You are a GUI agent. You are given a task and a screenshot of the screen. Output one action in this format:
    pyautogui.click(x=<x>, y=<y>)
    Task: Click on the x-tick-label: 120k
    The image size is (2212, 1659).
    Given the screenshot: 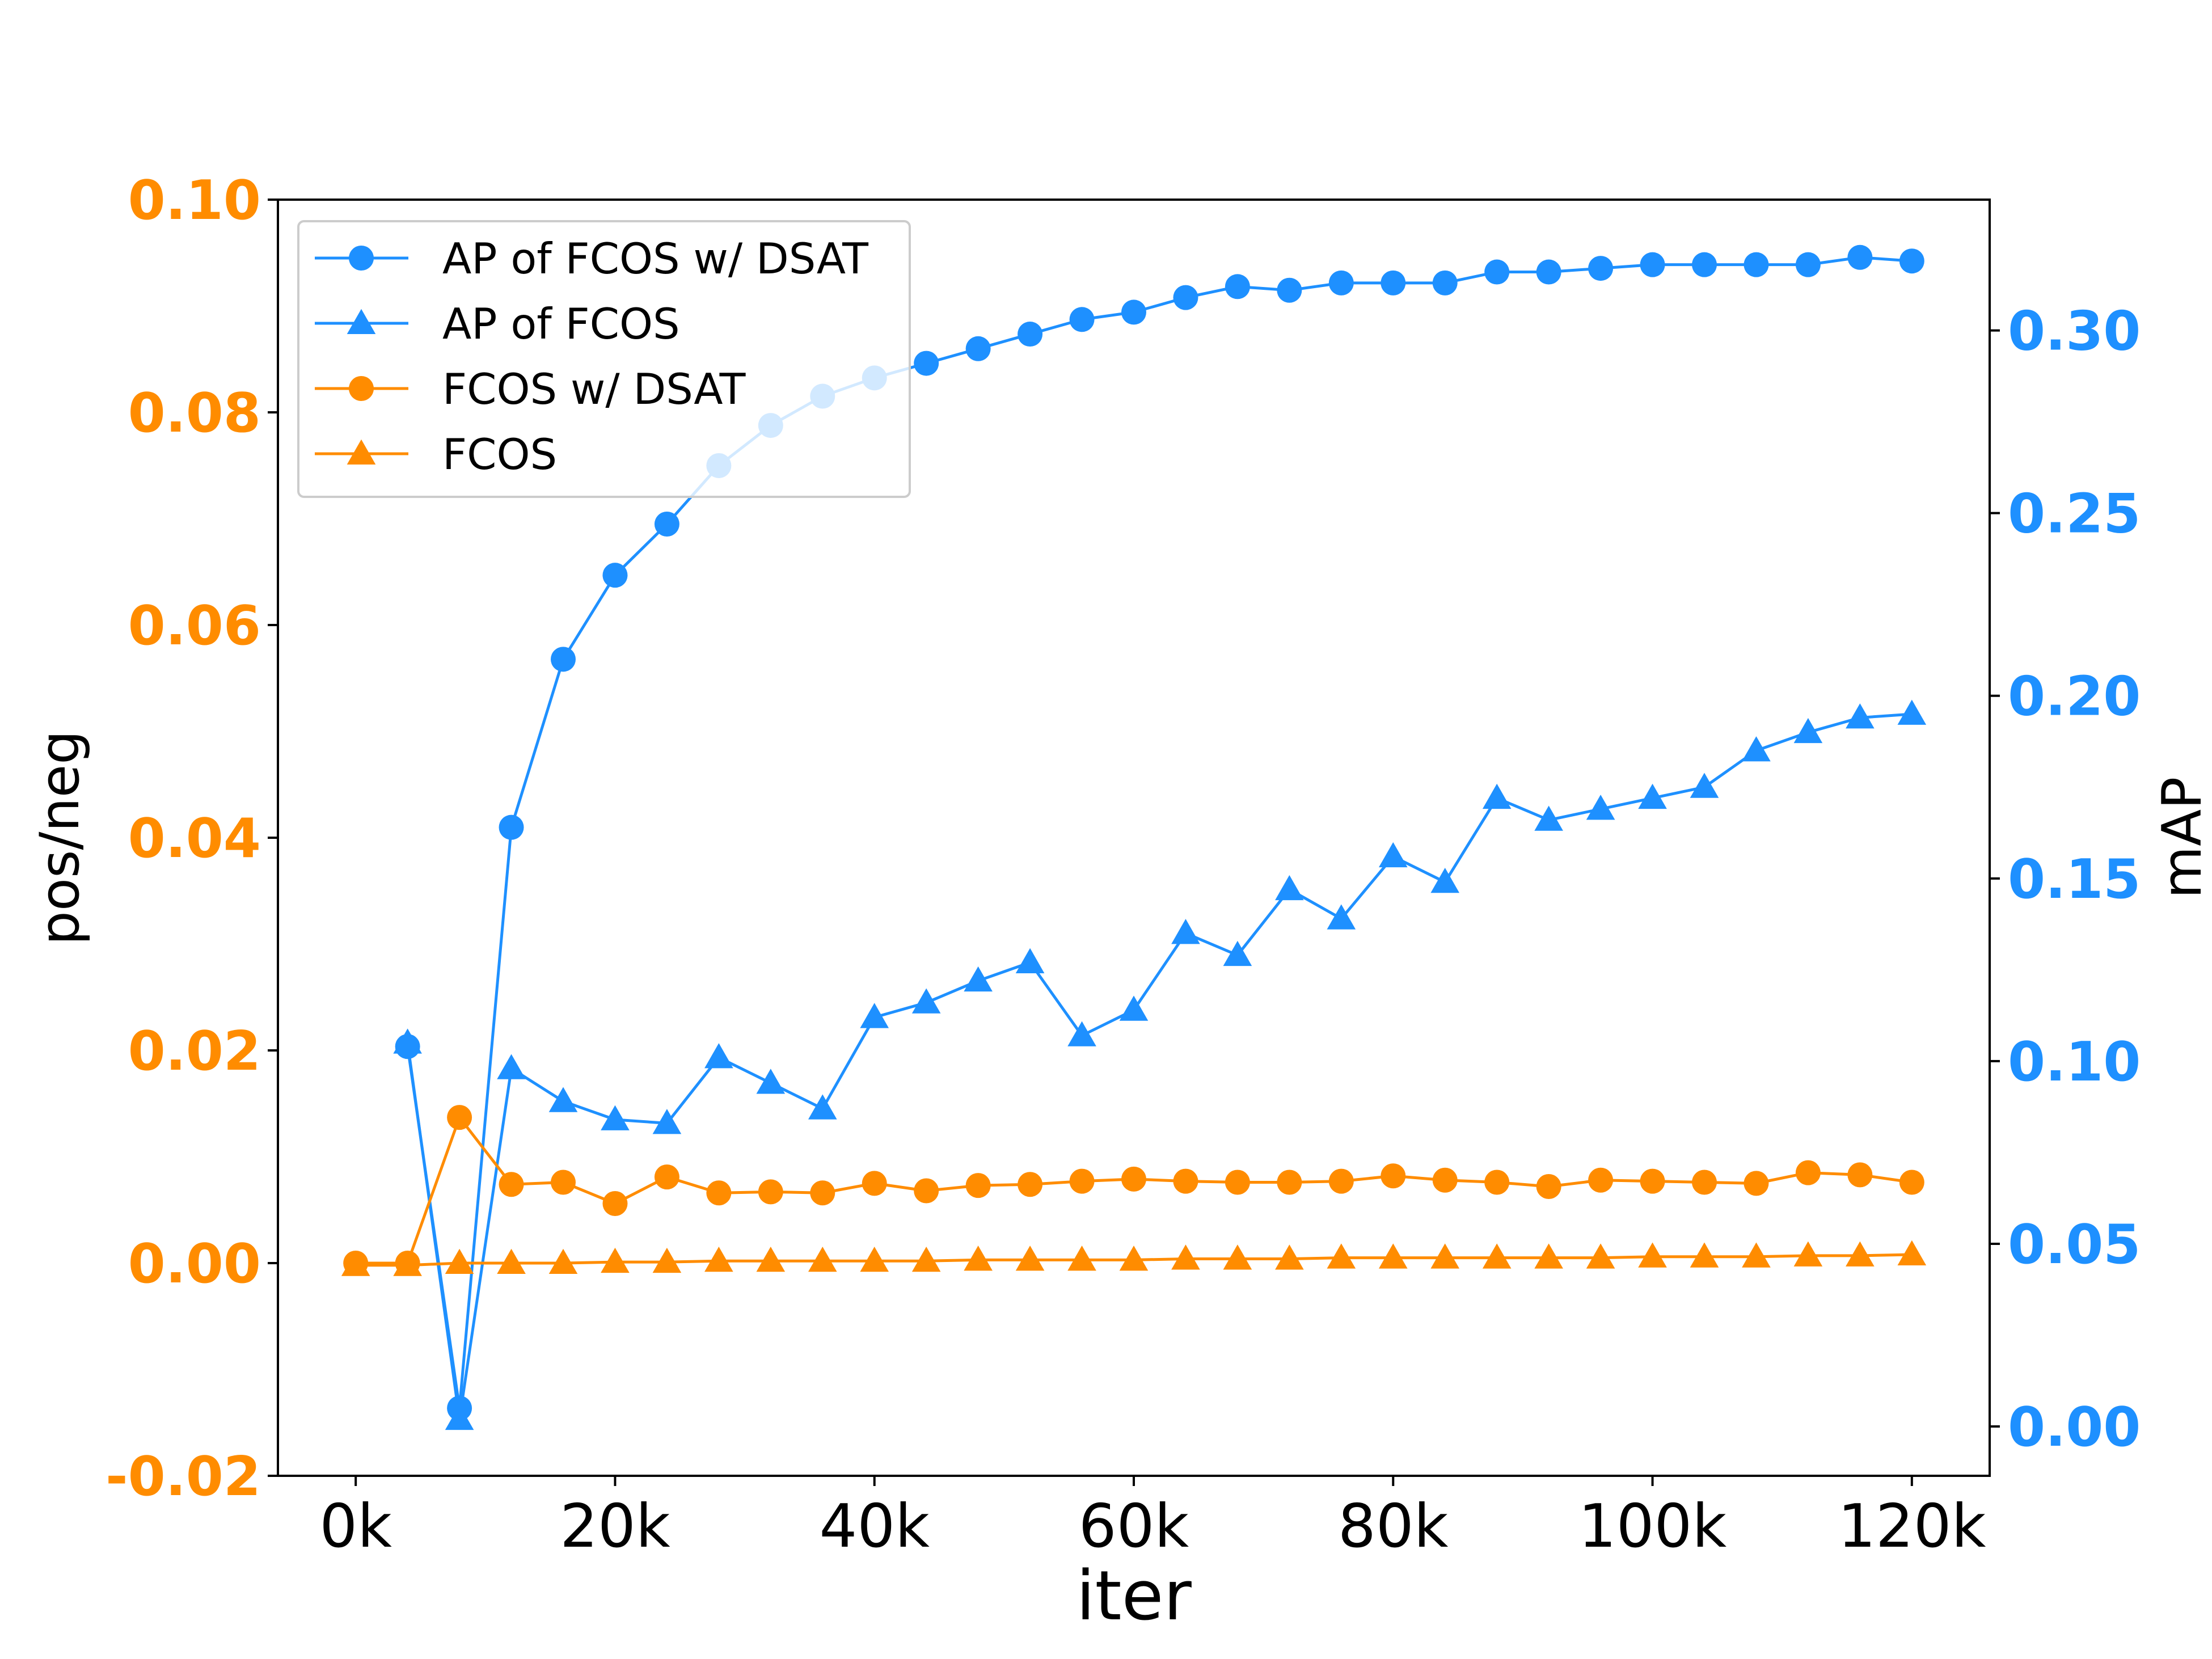 What is the action you would take?
    pyautogui.click(x=1912, y=1526)
    